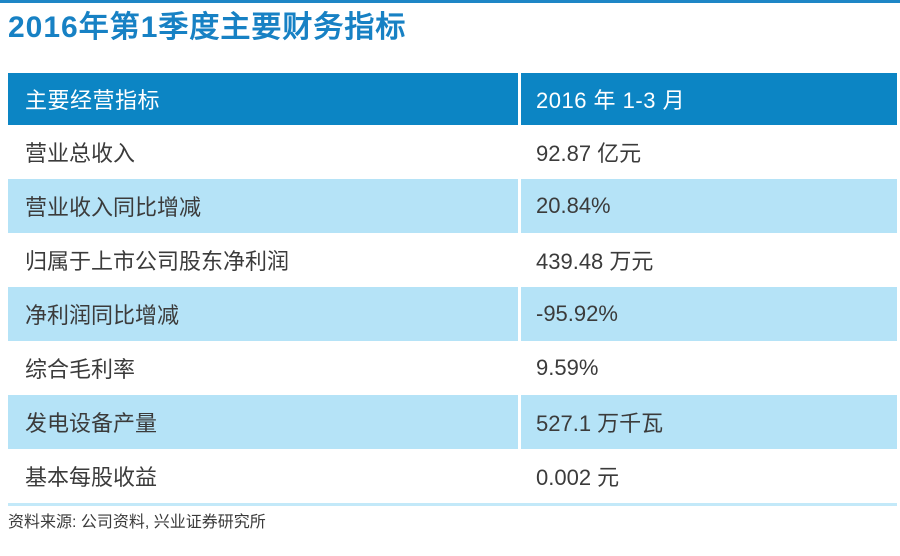 The width and height of the screenshot is (900, 556). What do you see at coordinates (578, 477) in the screenshot?
I see `metric-value: 0.002 元` at bounding box center [578, 477].